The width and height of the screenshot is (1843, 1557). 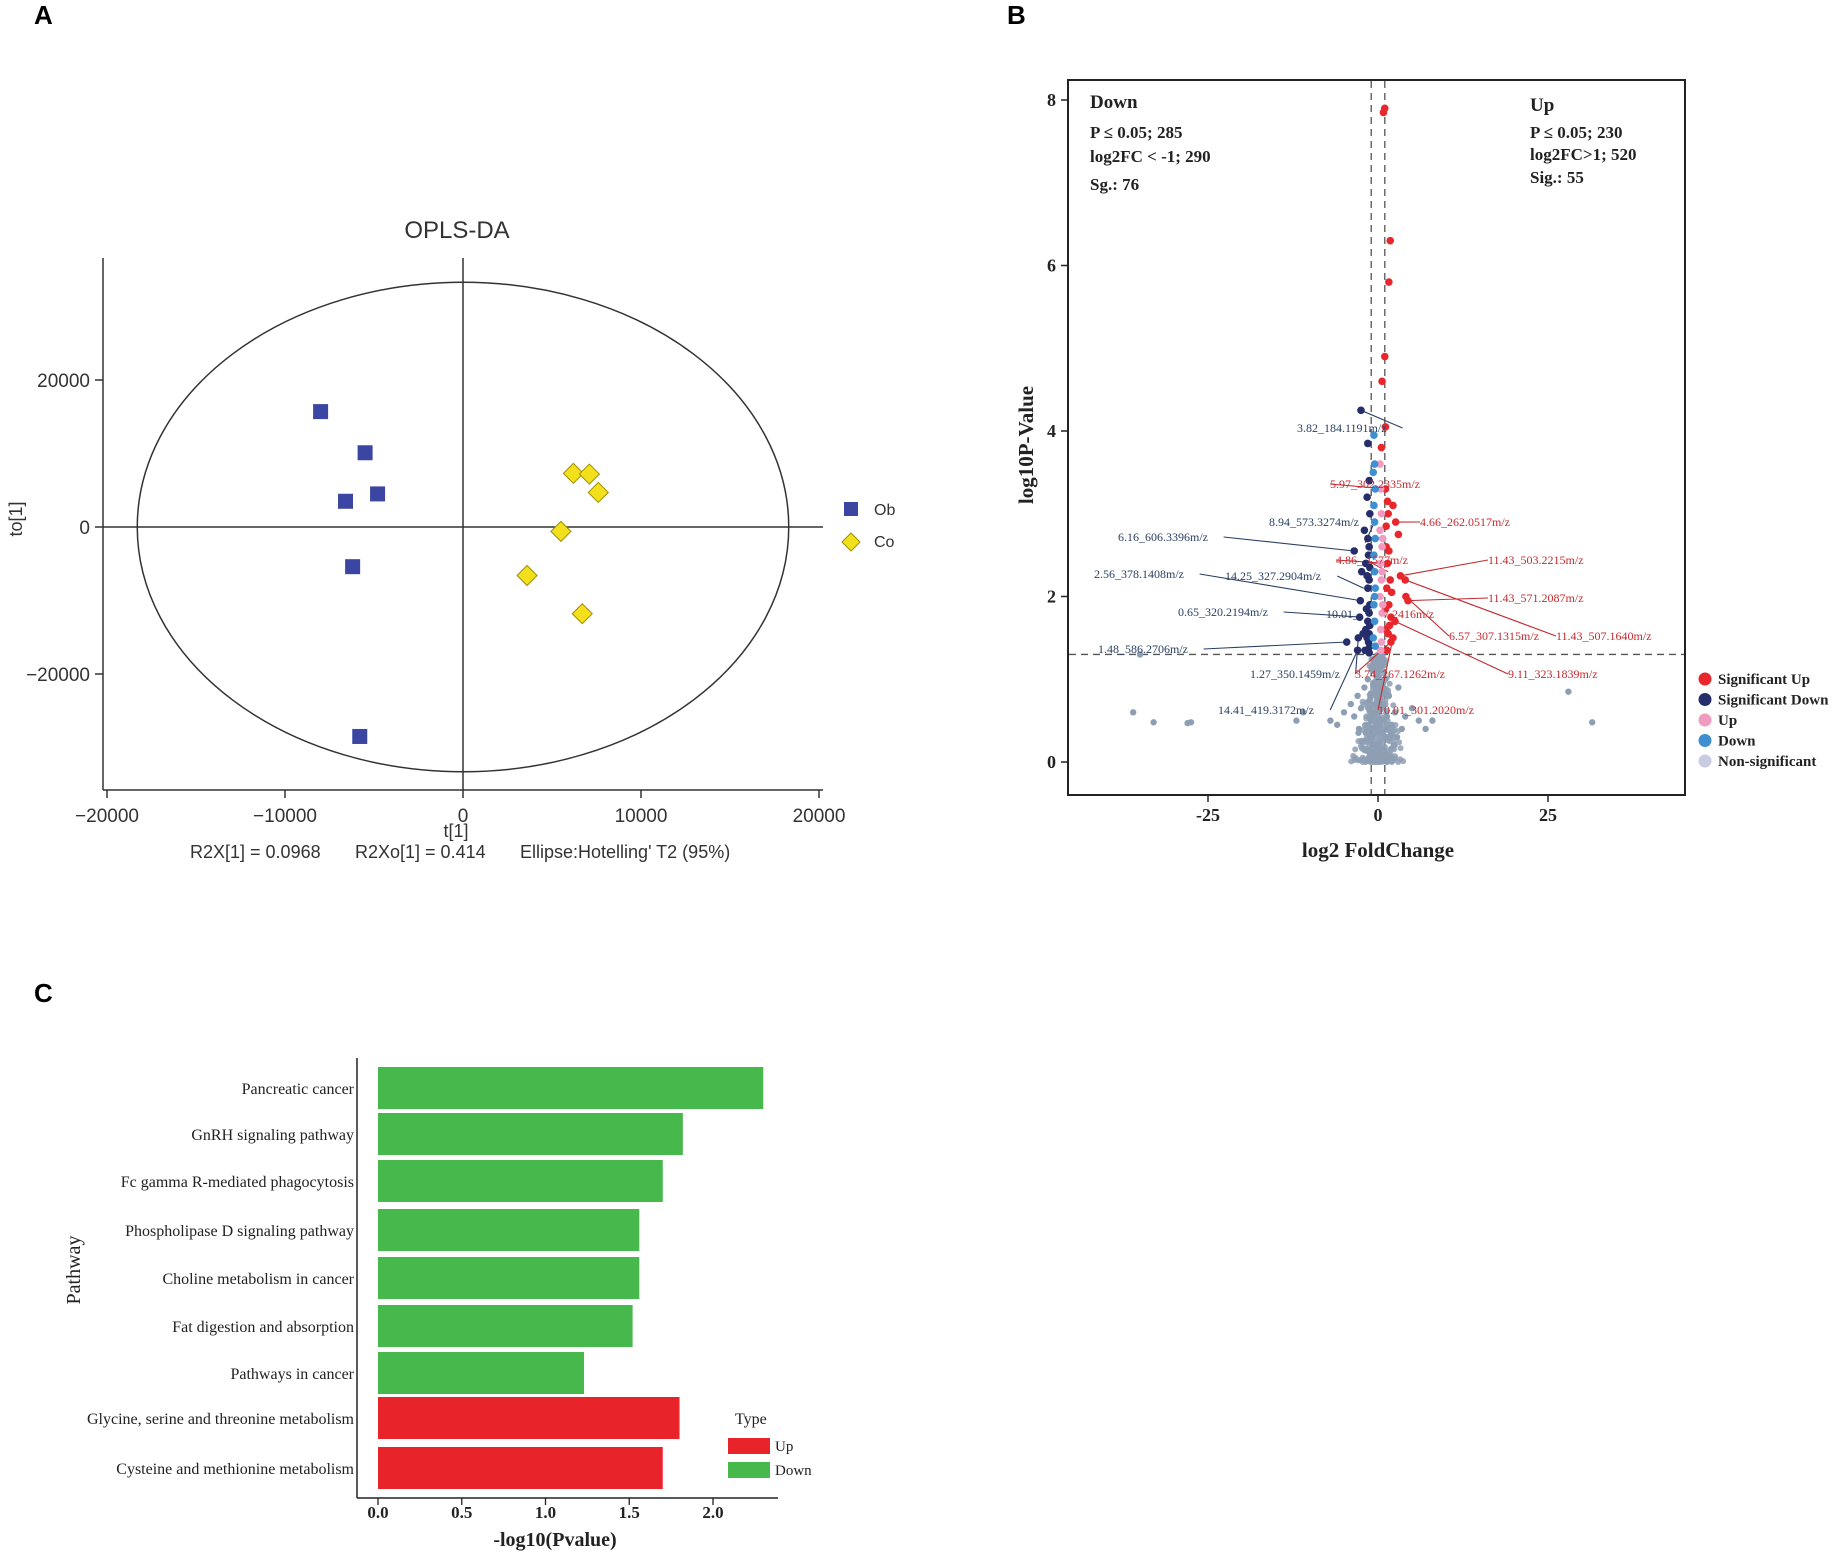 What do you see at coordinates (751, 1419) in the screenshot?
I see `pathway-legend-title: Type` at bounding box center [751, 1419].